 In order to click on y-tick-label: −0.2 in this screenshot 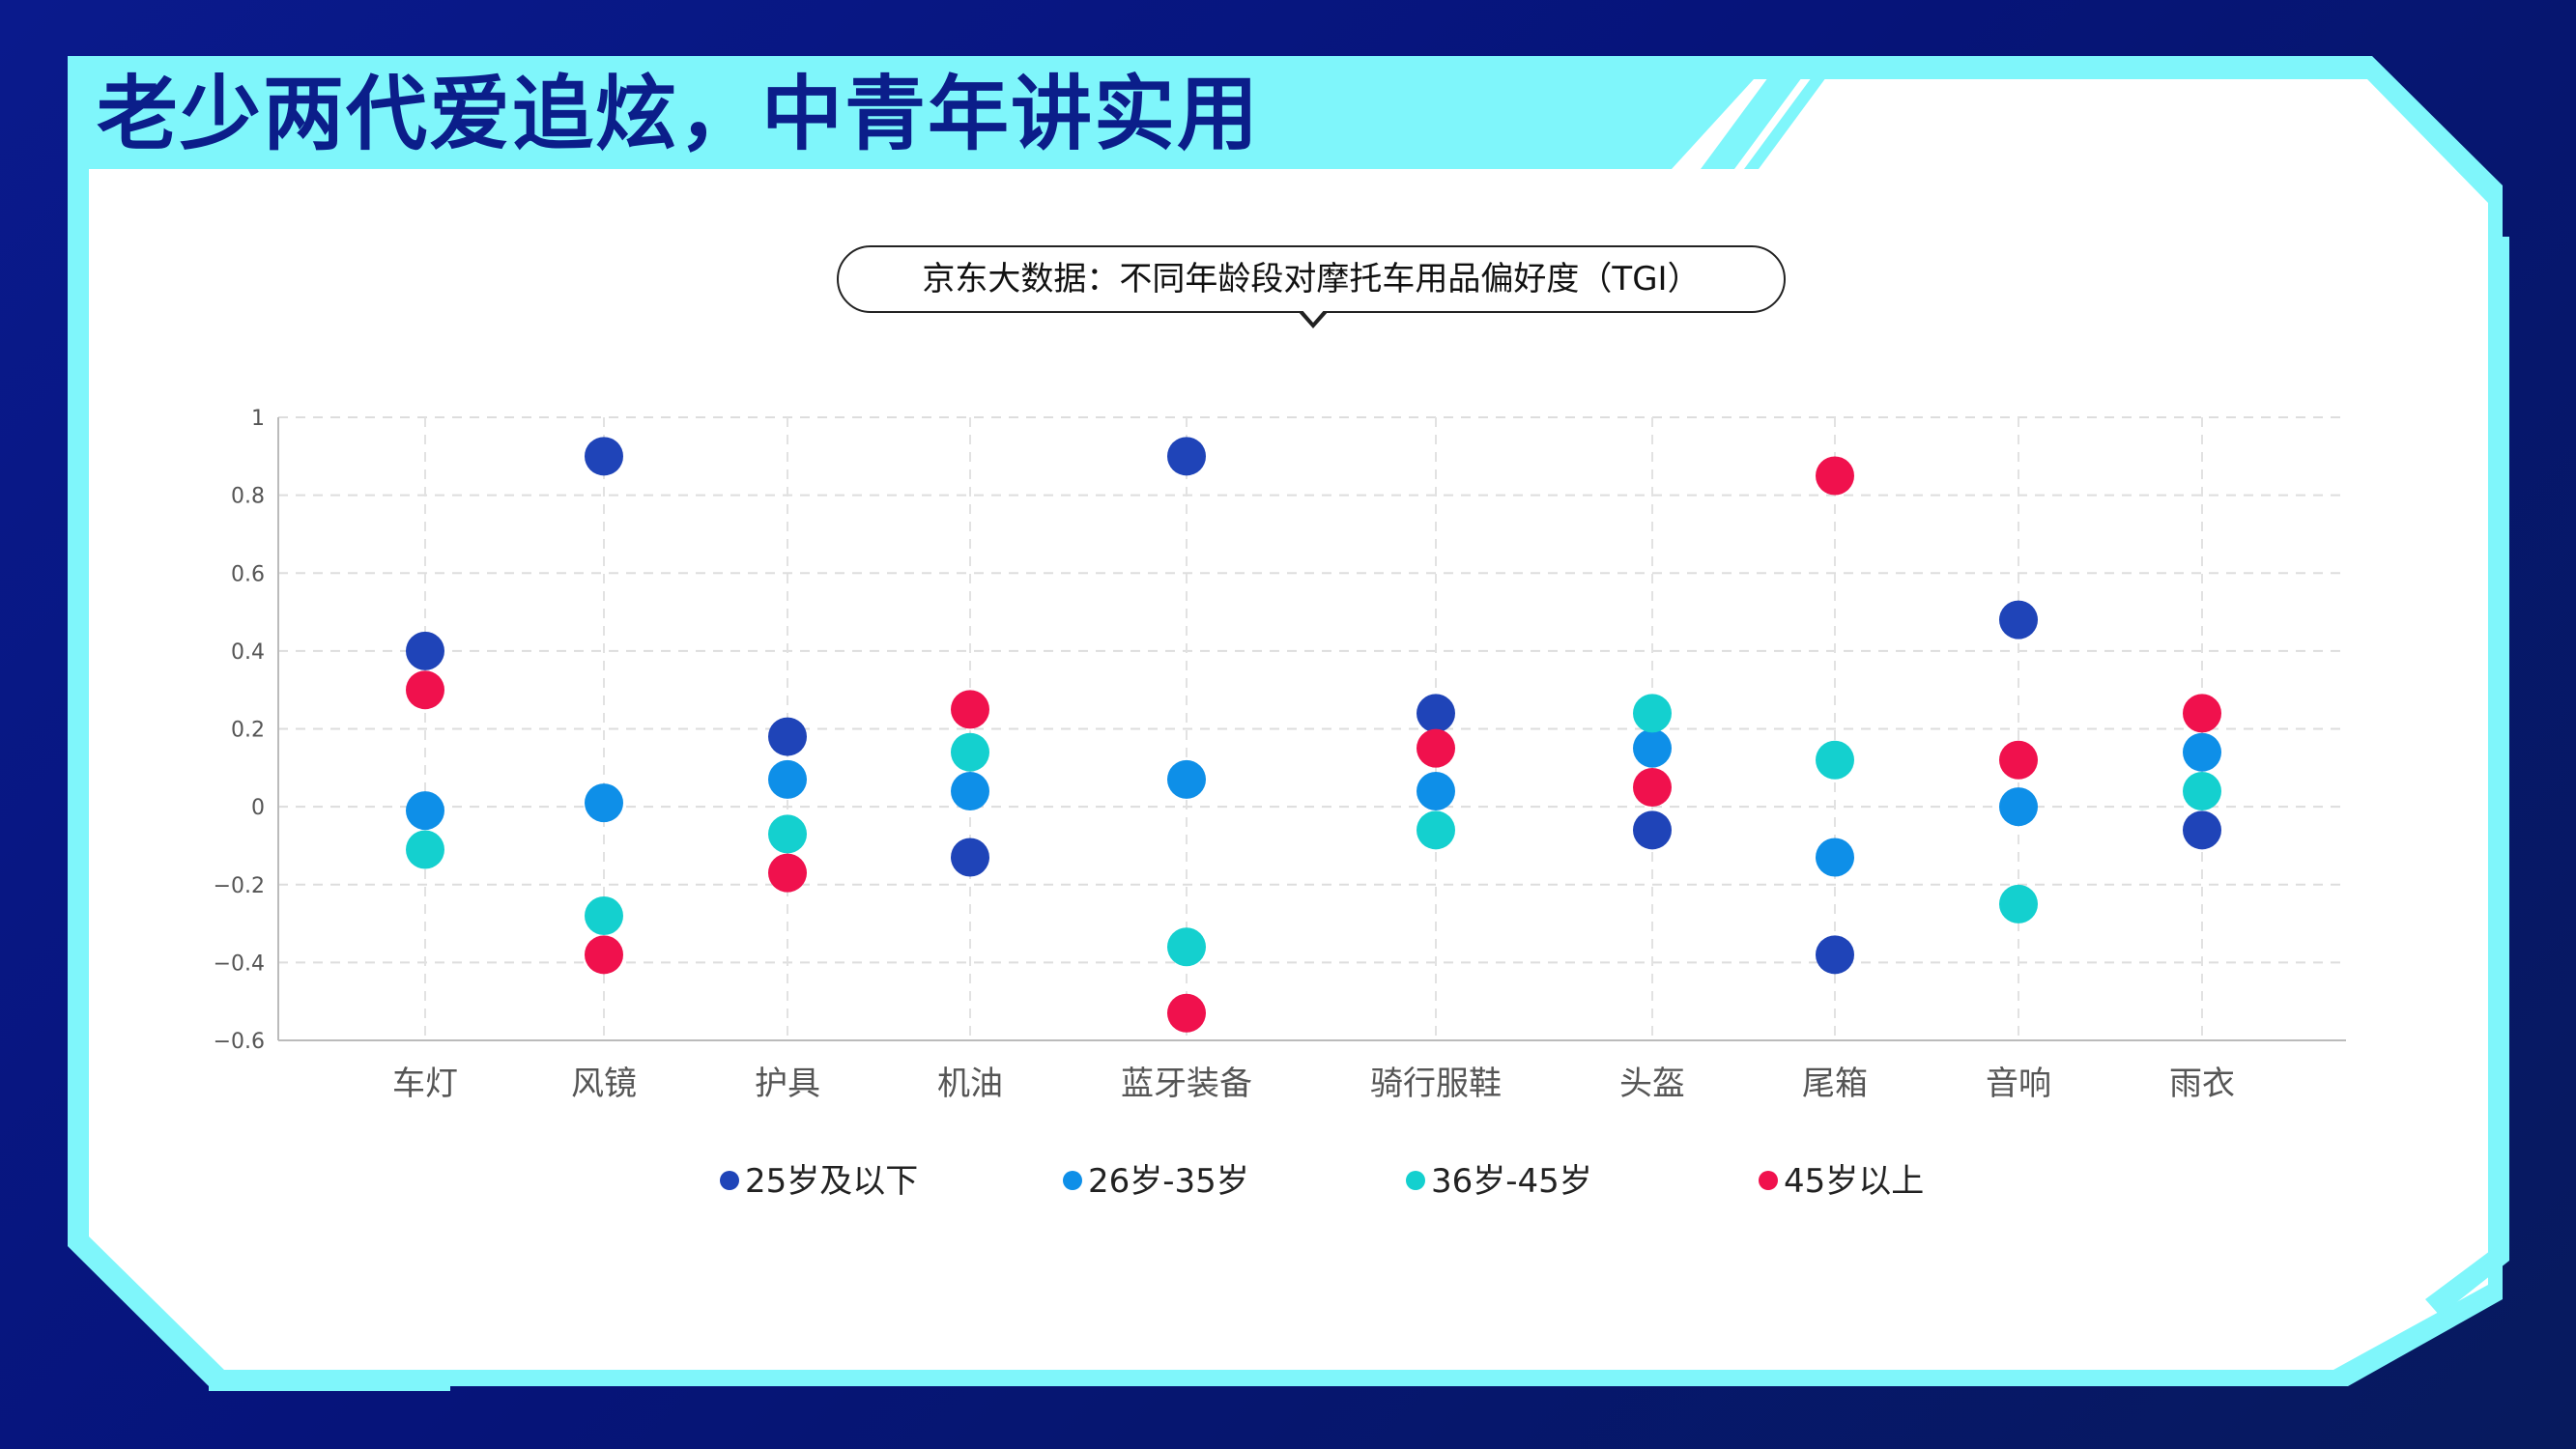, I will do `click(240, 886)`.